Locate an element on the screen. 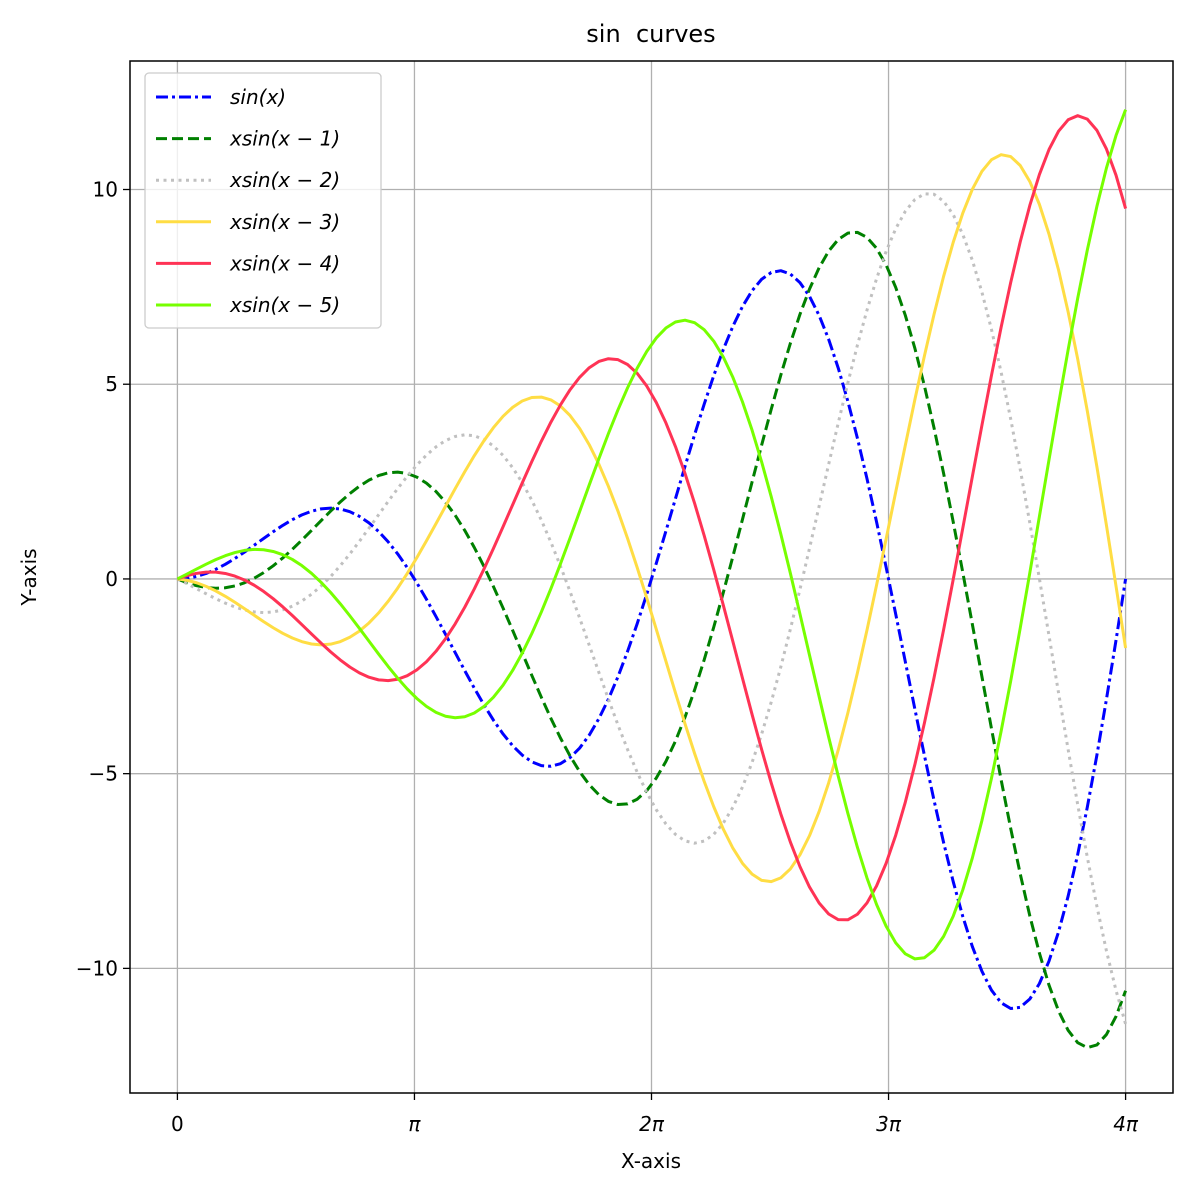  legend-label: xsin(x − 3) is located at coordinates (284, 222).